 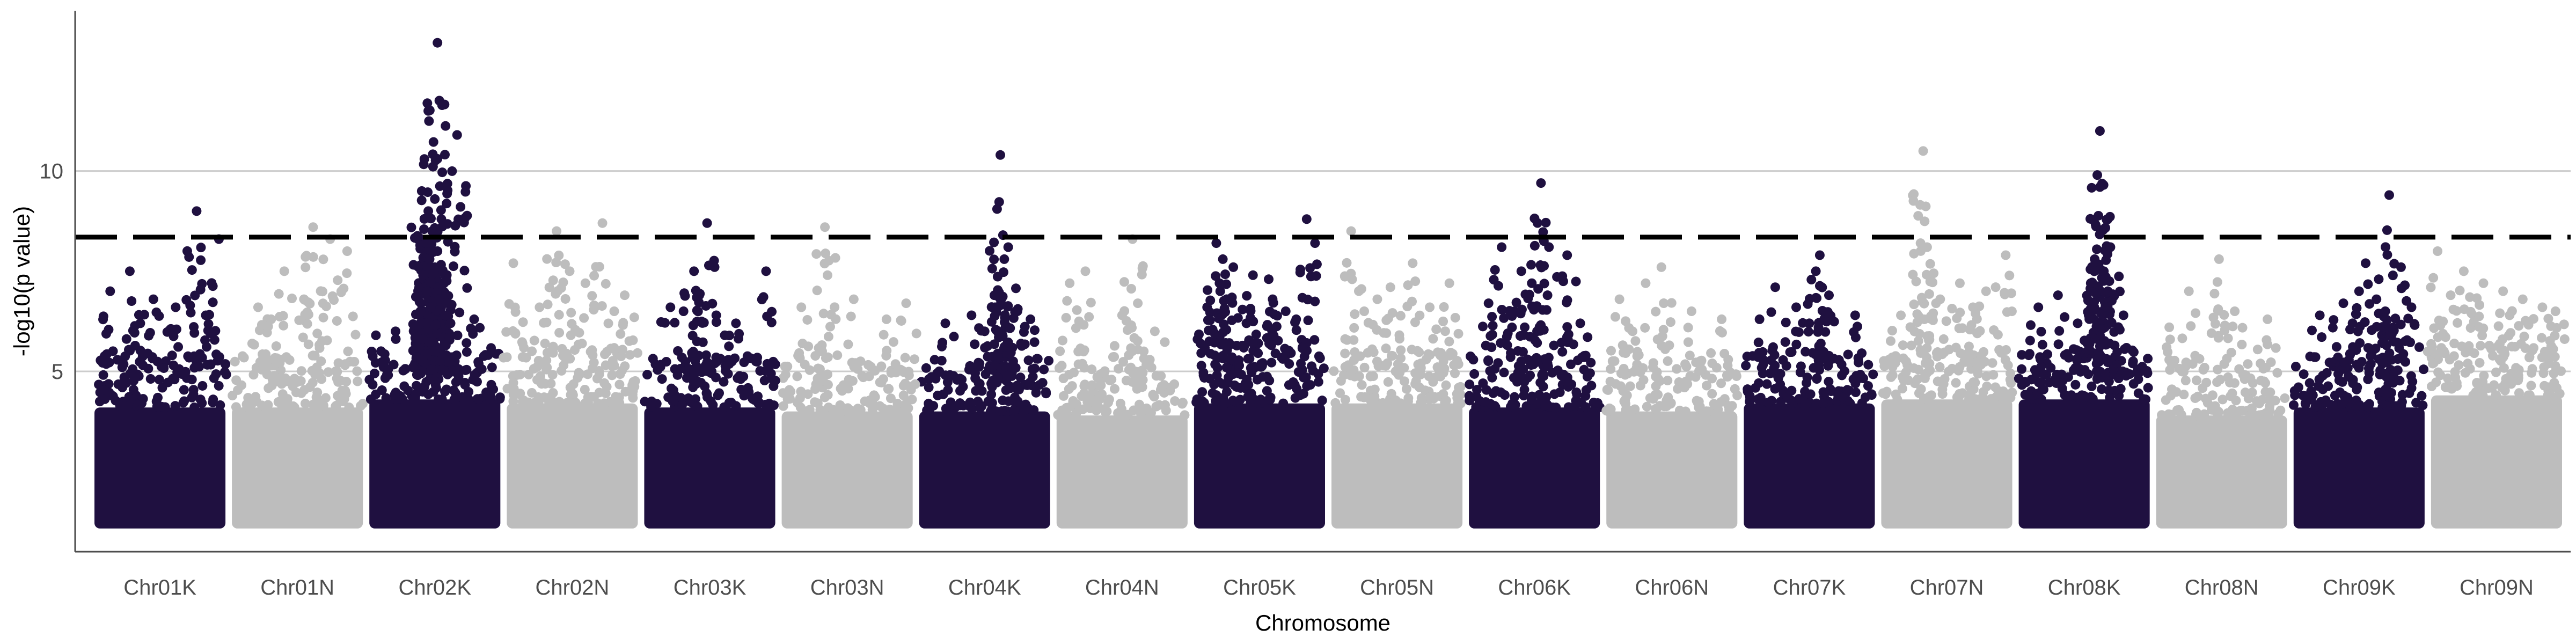 What do you see at coordinates (52, 172) in the screenshot?
I see `y-tick-label: 10` at bounding box center [52, 172].